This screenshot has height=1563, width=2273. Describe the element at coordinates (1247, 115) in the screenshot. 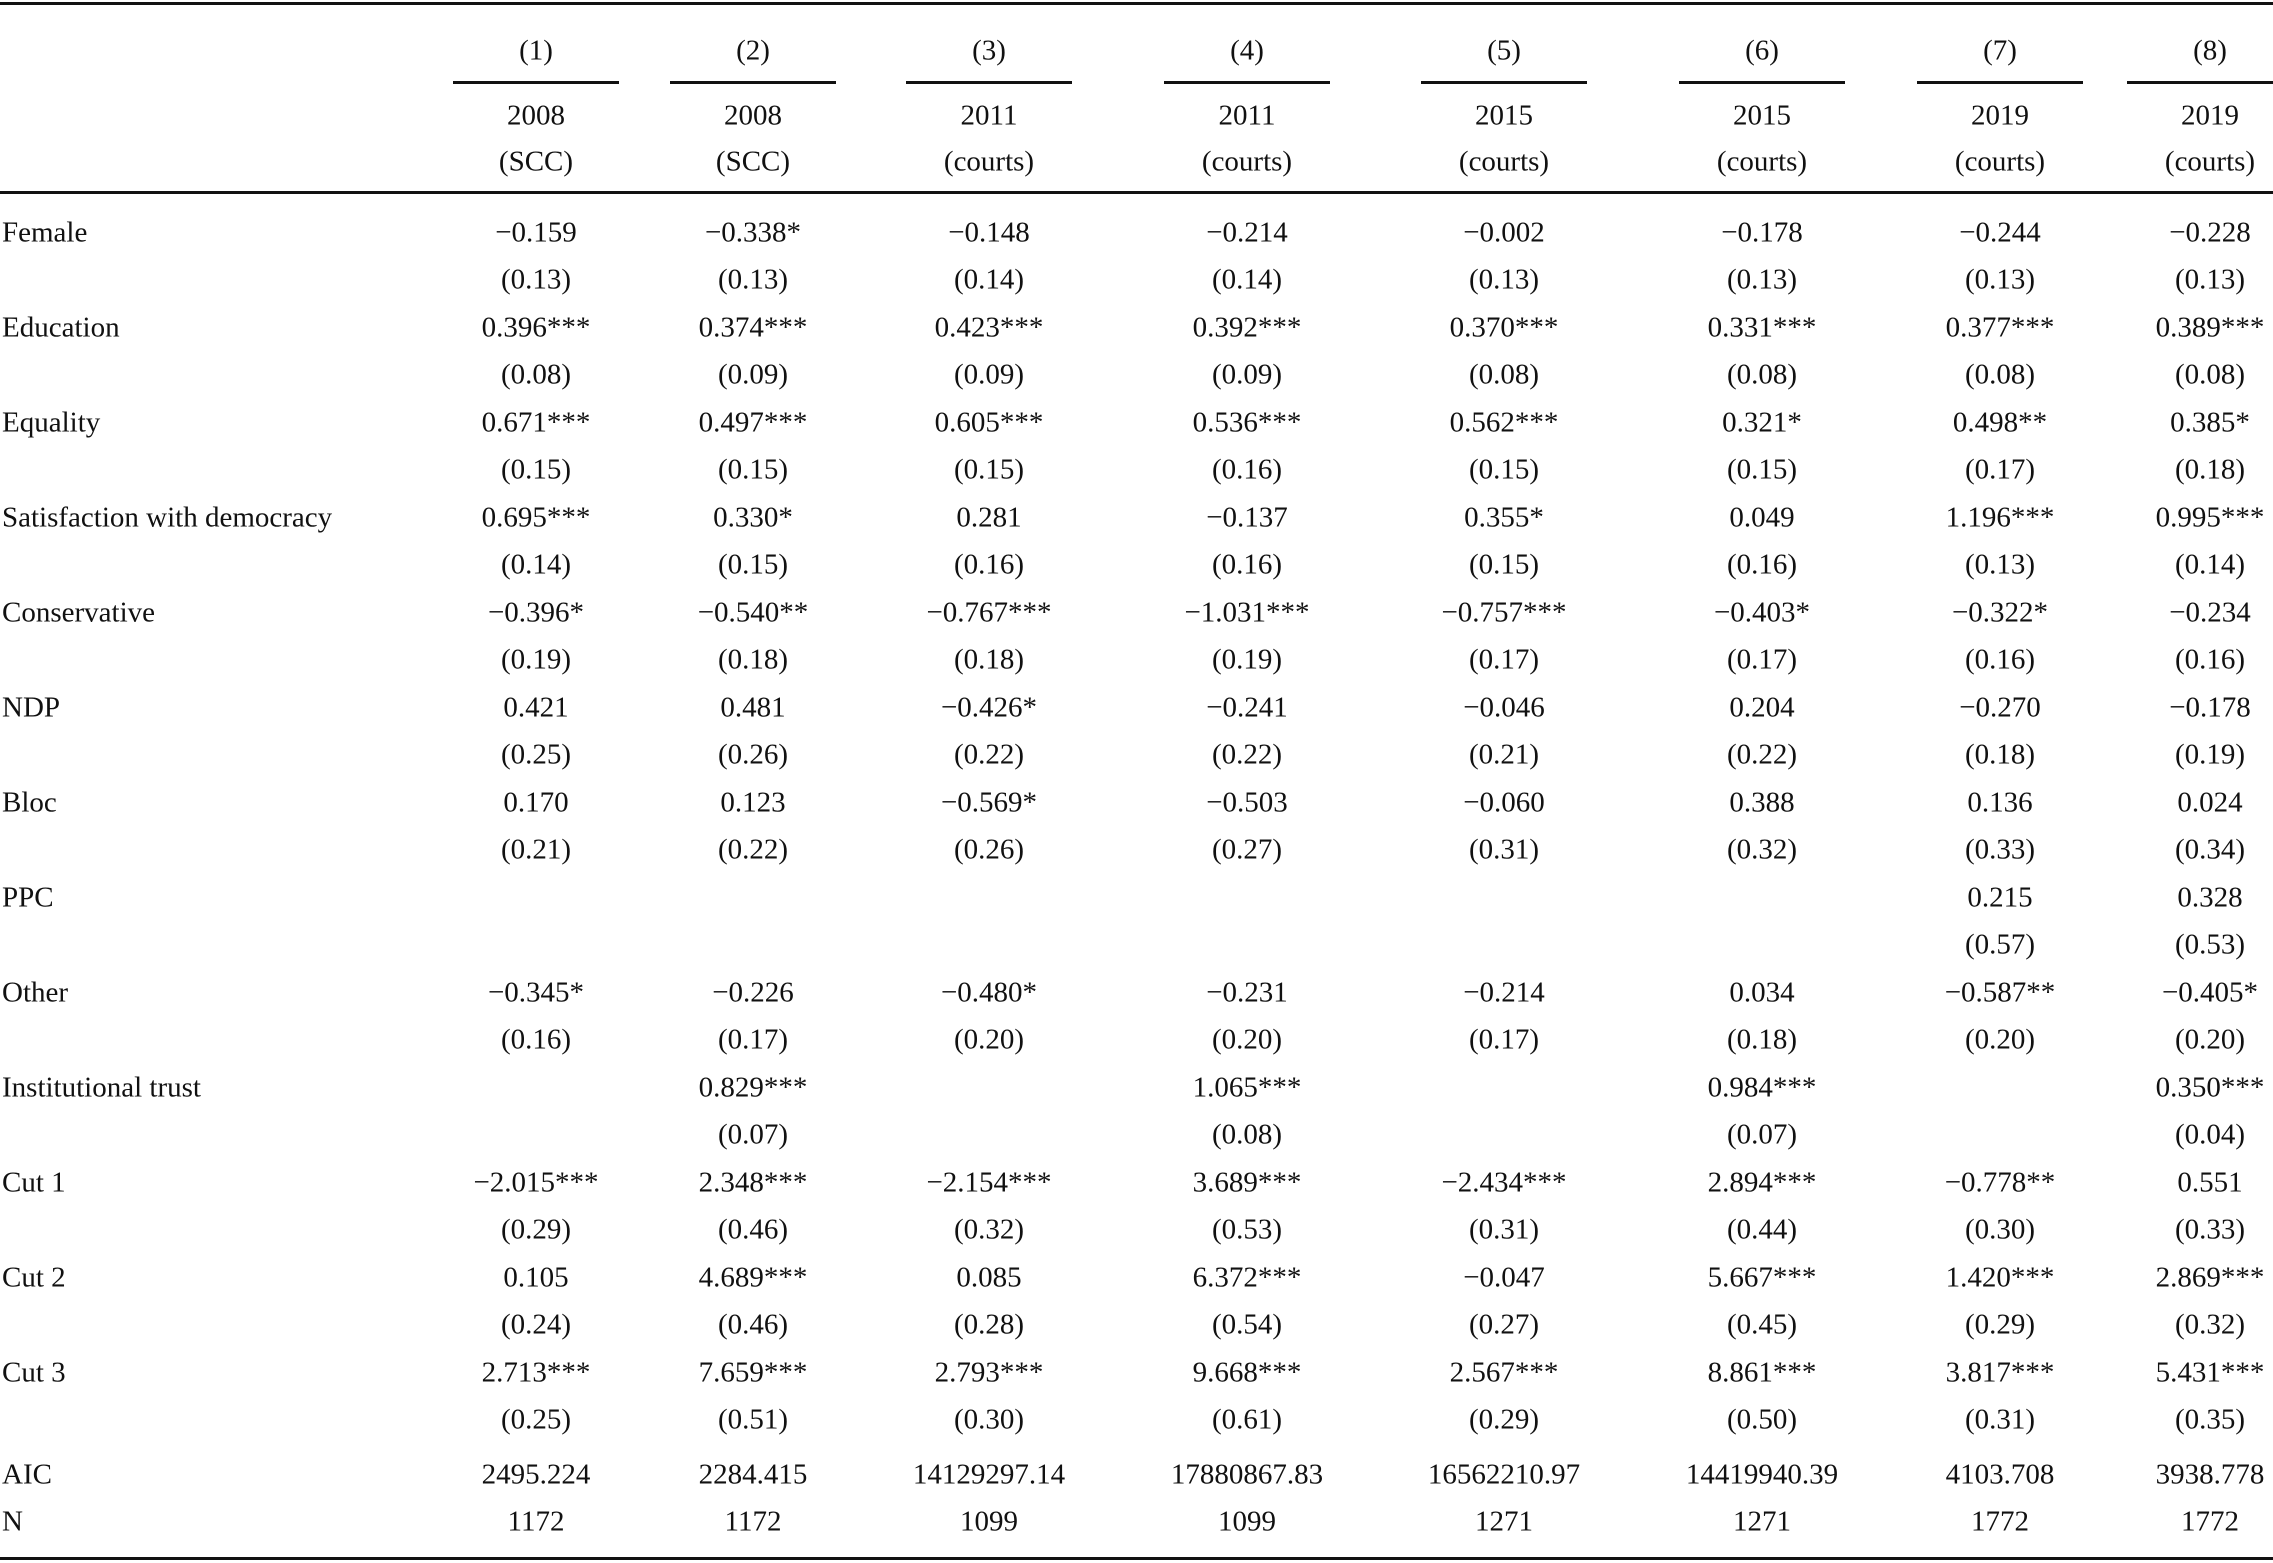

I see `column-year: 2011` at that location.